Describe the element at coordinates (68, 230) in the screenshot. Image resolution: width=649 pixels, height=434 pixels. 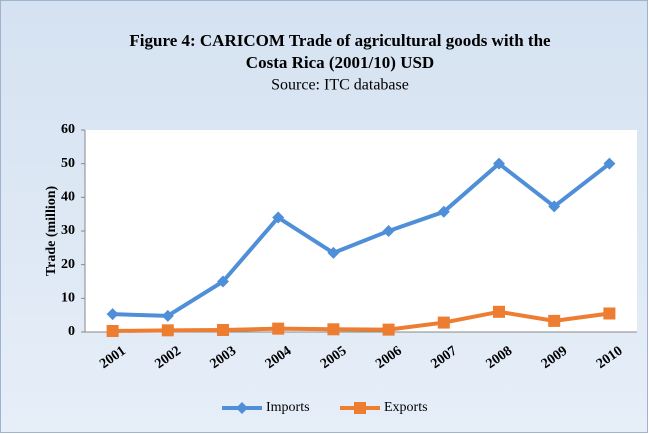
I see `y-tick-label: 30` at that location.